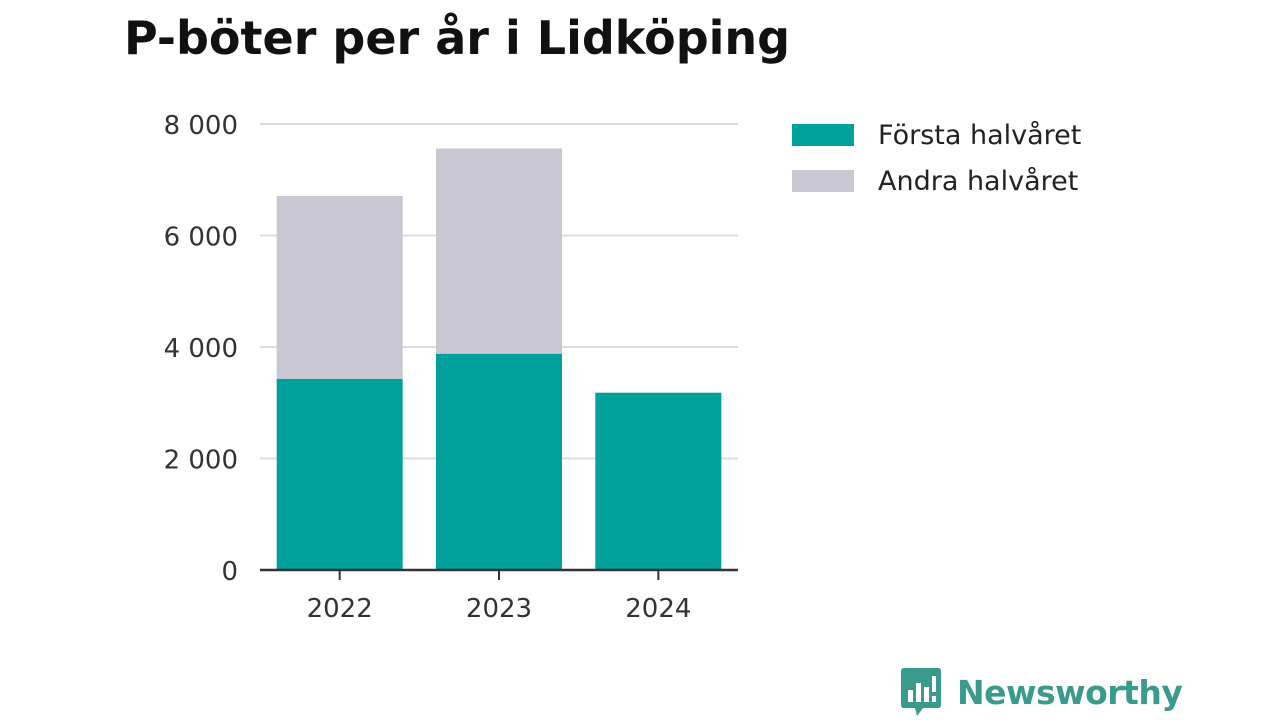  I want to click on y-axis-tick-labels: 0 2 000 4 000 6 000 8 000, so click(201, 349).